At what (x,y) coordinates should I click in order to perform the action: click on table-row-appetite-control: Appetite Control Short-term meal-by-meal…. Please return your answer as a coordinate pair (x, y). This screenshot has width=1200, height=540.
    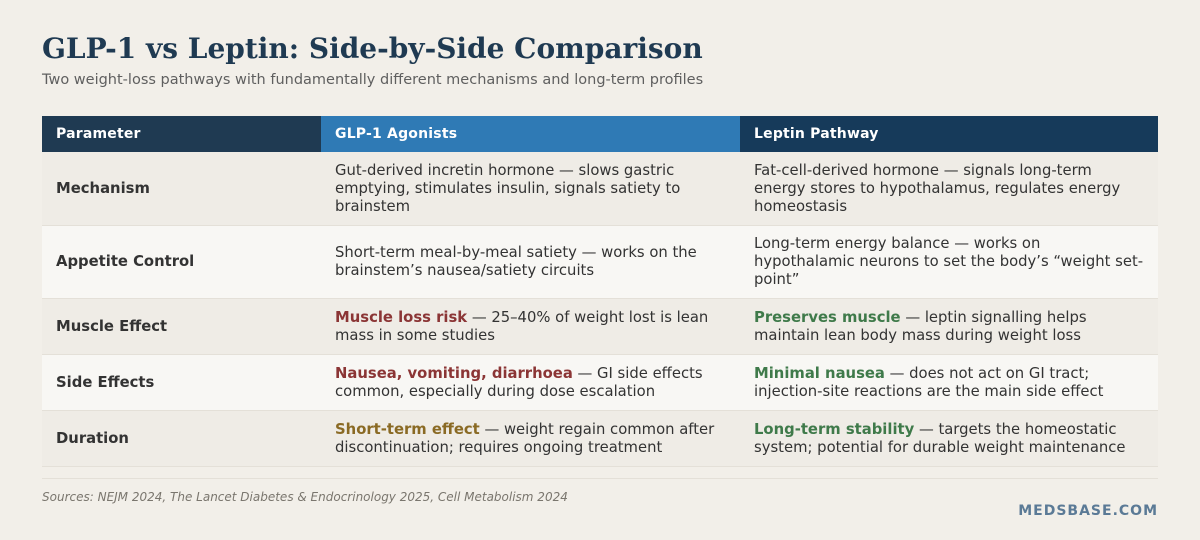
    Looking at the image, I should click on (600, 262).